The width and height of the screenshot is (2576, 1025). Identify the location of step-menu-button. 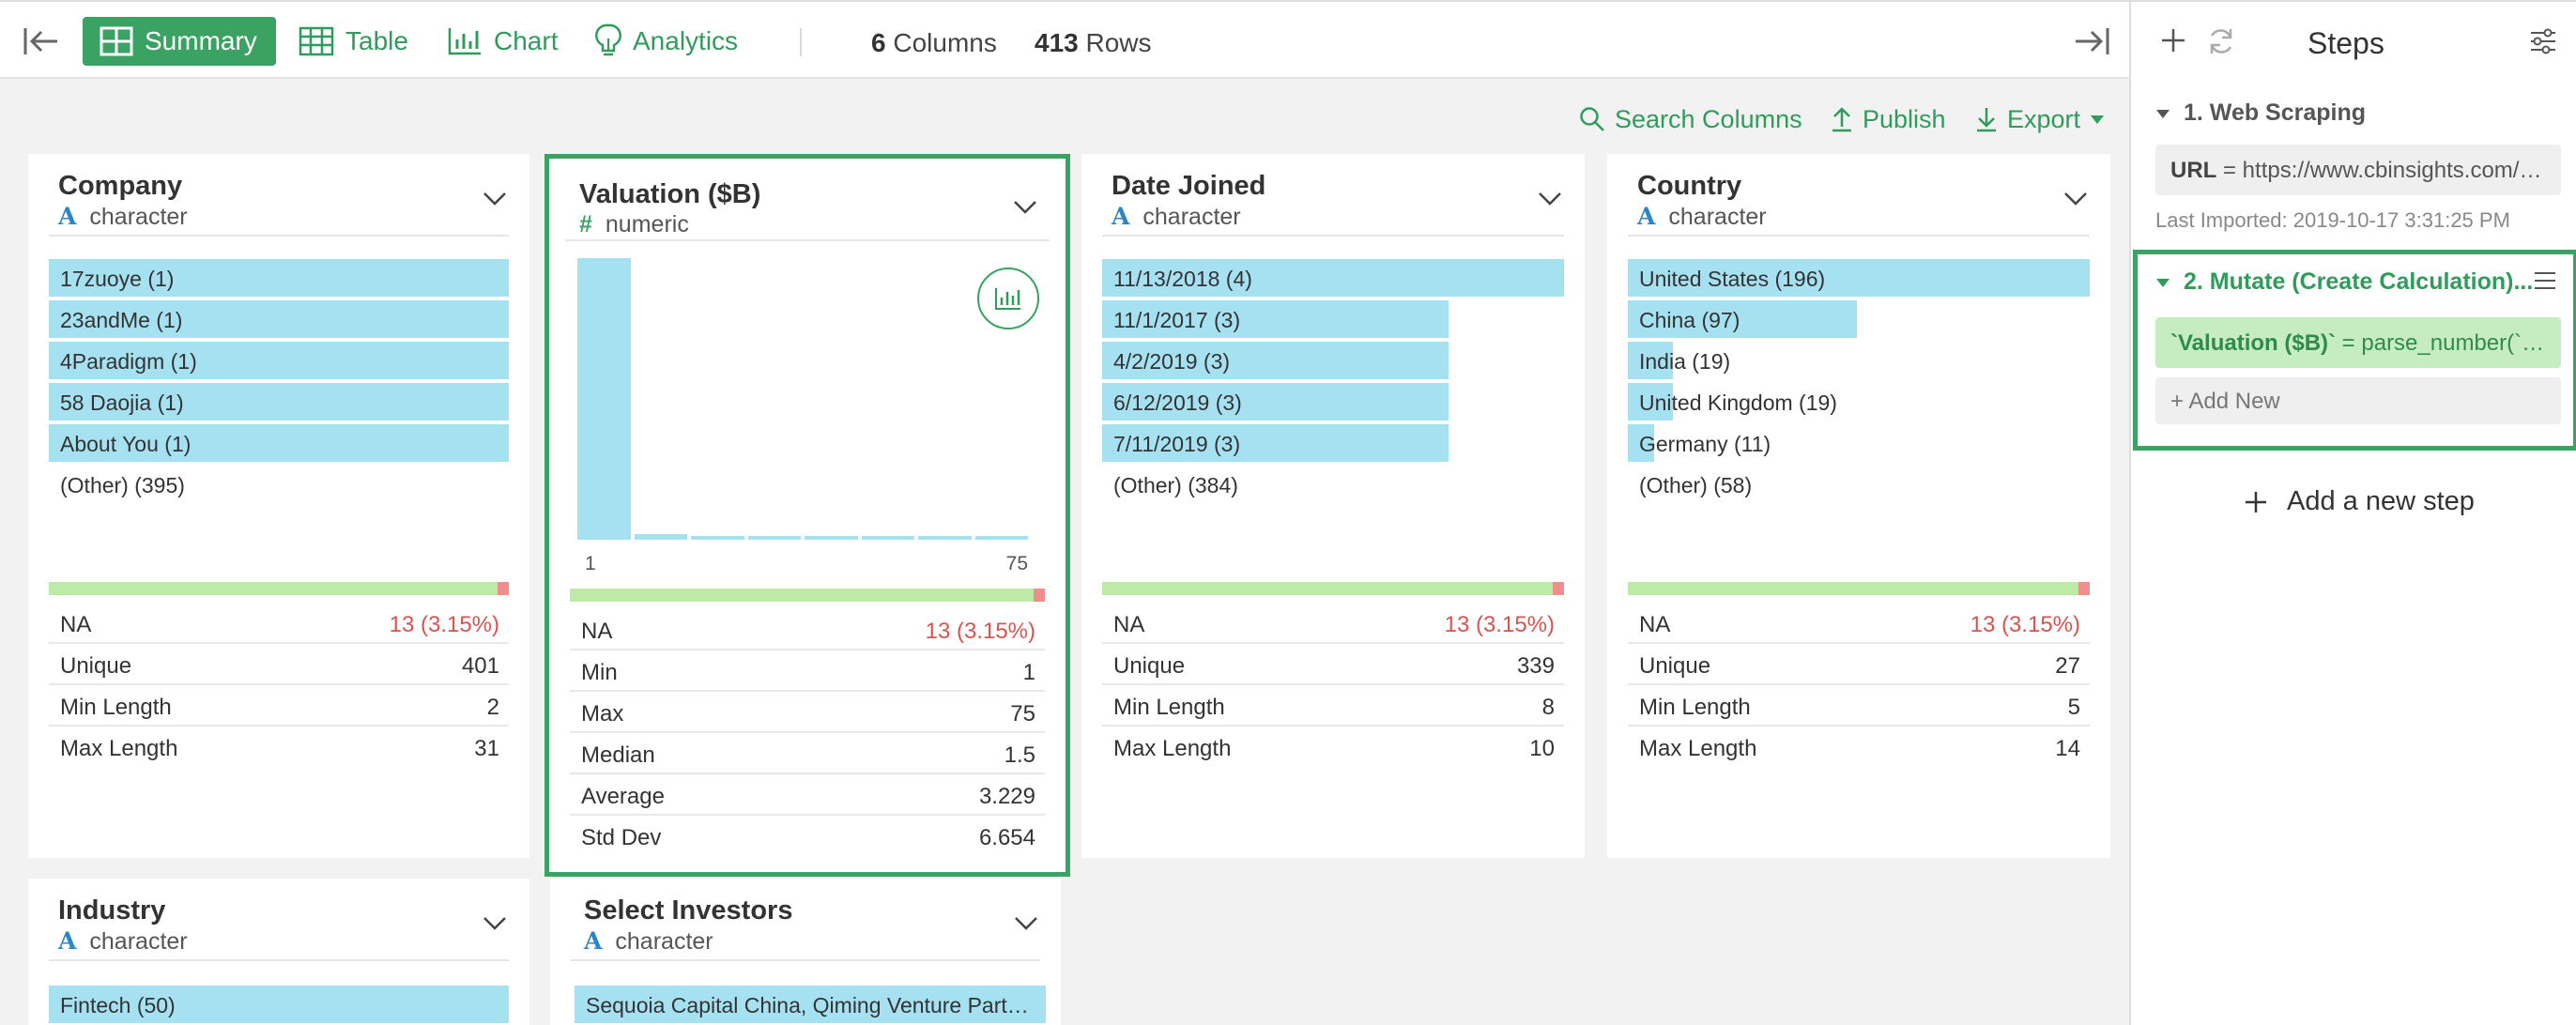
(2545, 284).